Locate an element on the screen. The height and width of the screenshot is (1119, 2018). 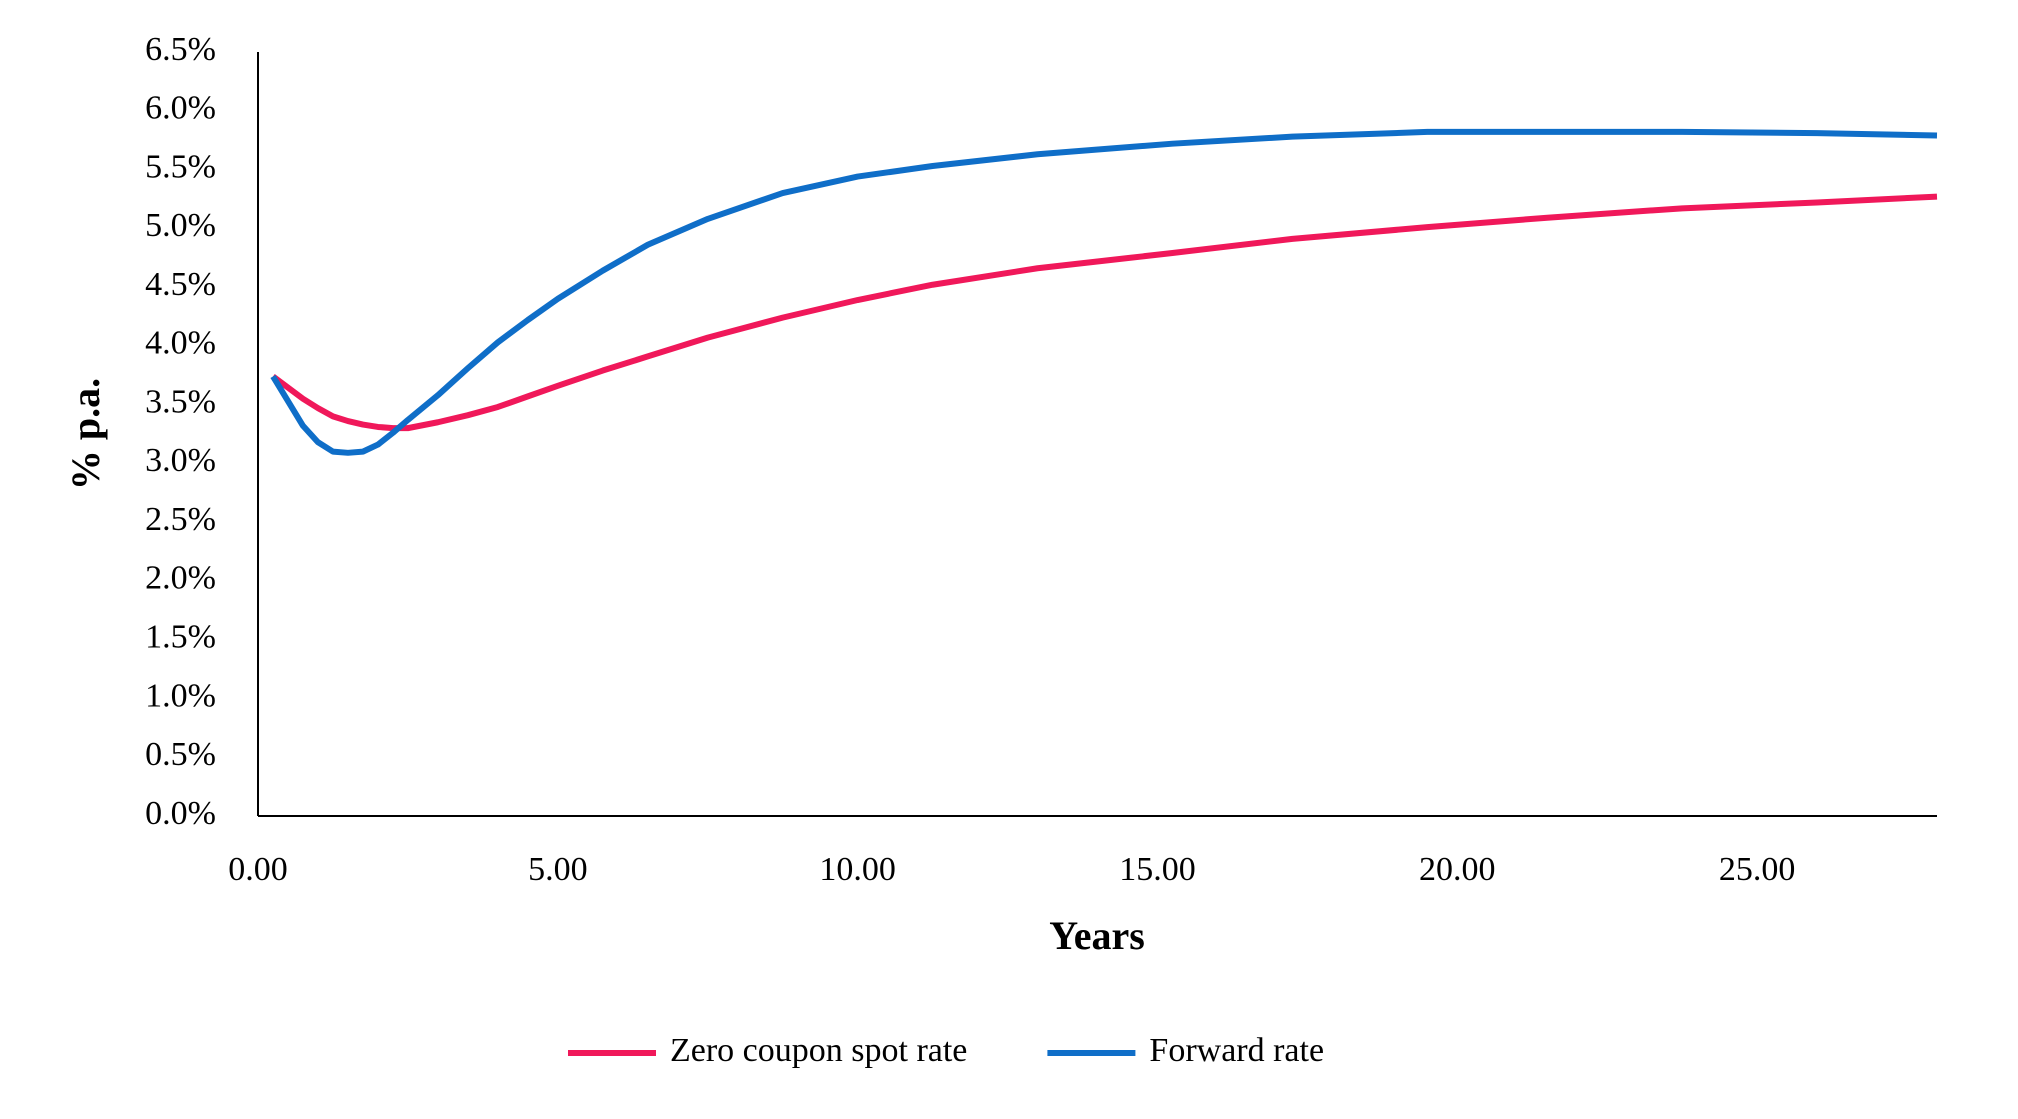
y-tick-label: 6.0% is located at coordinates (180, 108).